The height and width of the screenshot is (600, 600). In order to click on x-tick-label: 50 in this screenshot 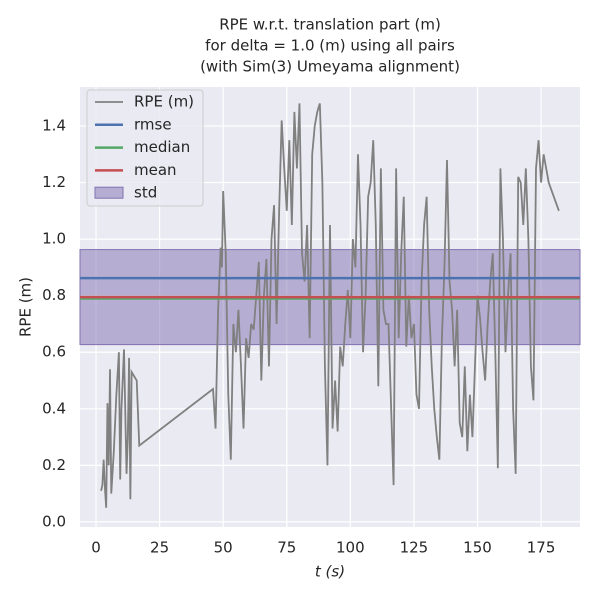, I will do `click(223, 548)`.